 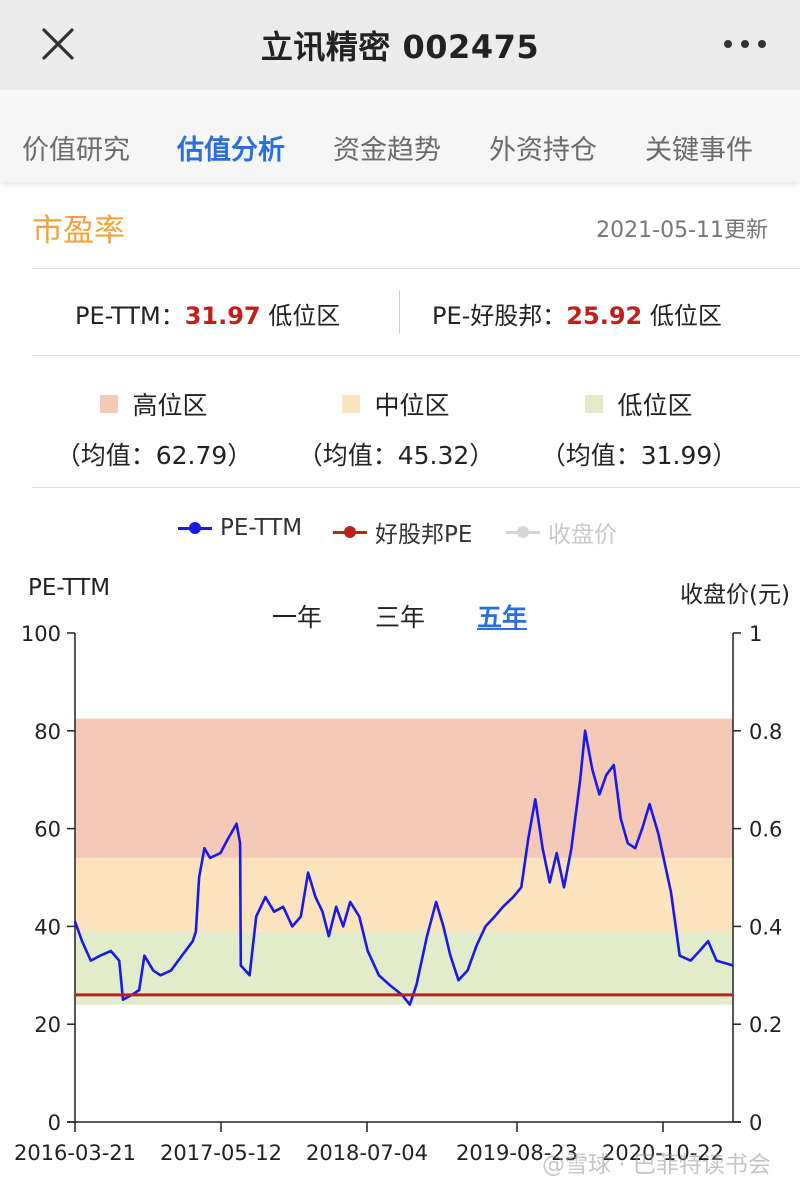 What do you see at coordinates (404, 788) in the screenshot?
I see `band-high` at bounding box center [404, 788].